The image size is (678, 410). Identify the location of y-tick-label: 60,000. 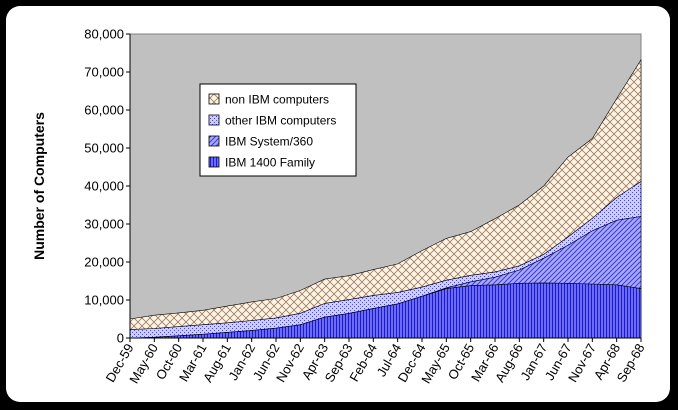
(104, 110).